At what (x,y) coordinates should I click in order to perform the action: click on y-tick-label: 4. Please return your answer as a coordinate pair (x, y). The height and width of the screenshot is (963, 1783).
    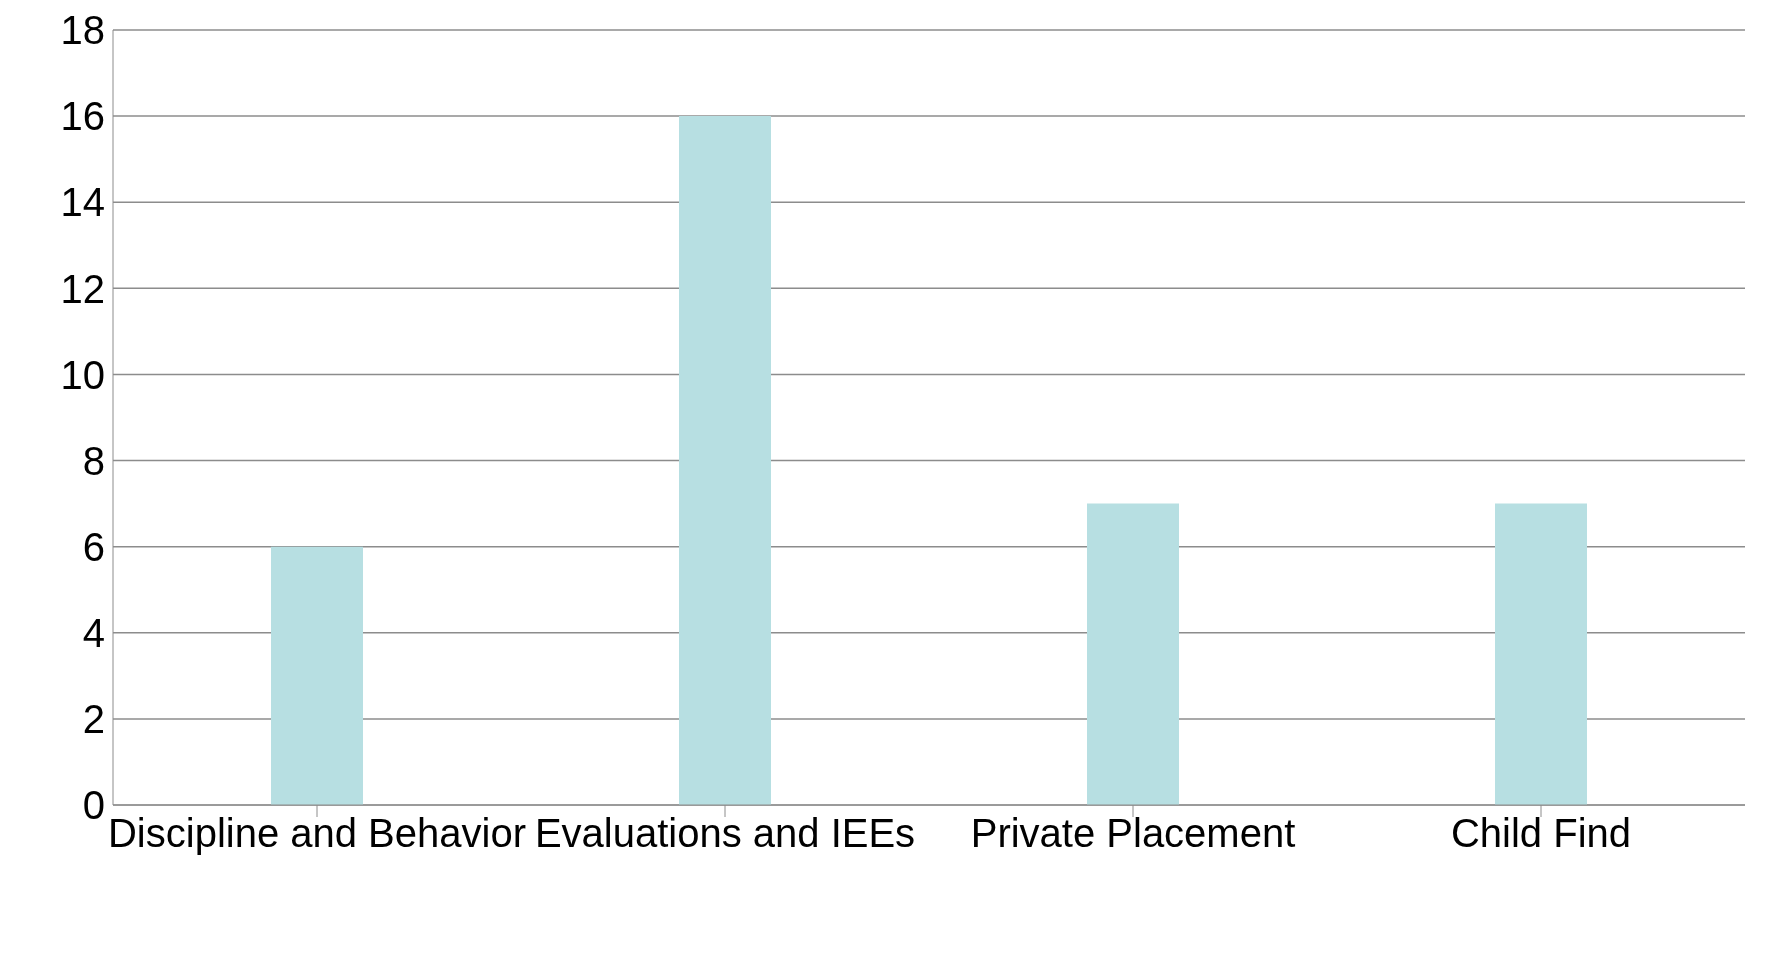
    Looking at the image, I should click on (93, 632).